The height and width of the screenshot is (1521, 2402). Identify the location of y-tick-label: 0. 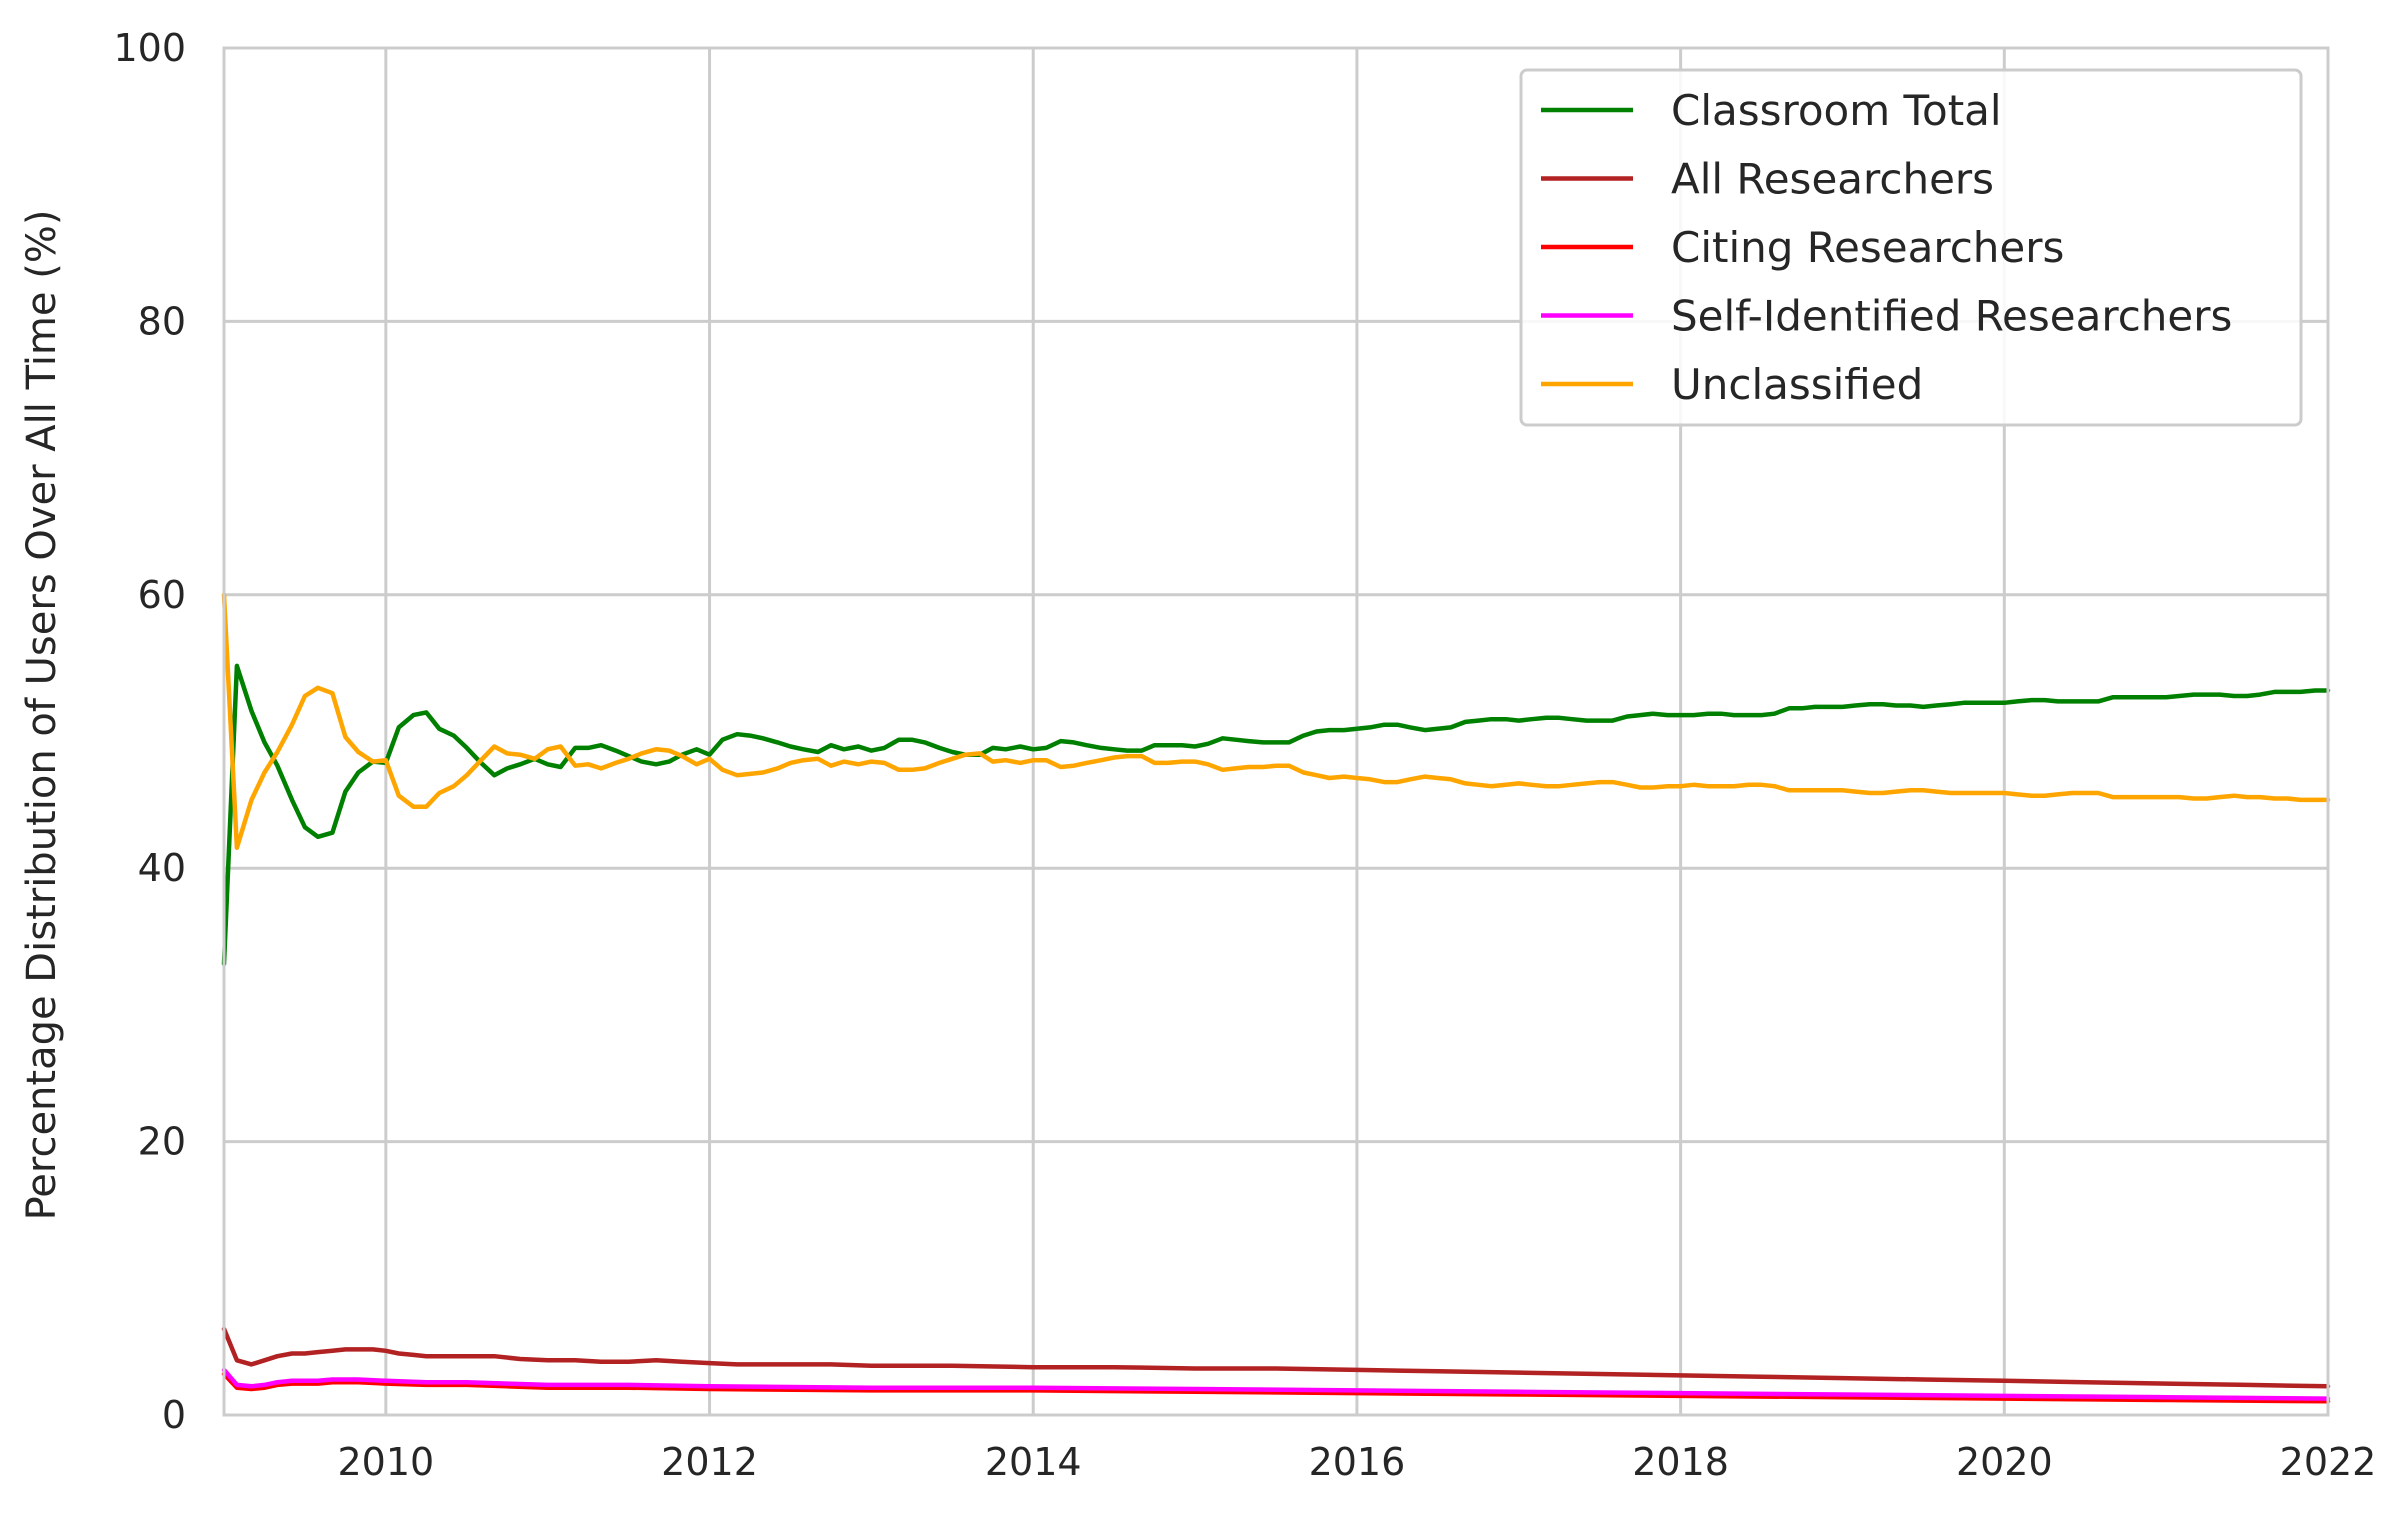
(174, 1415).